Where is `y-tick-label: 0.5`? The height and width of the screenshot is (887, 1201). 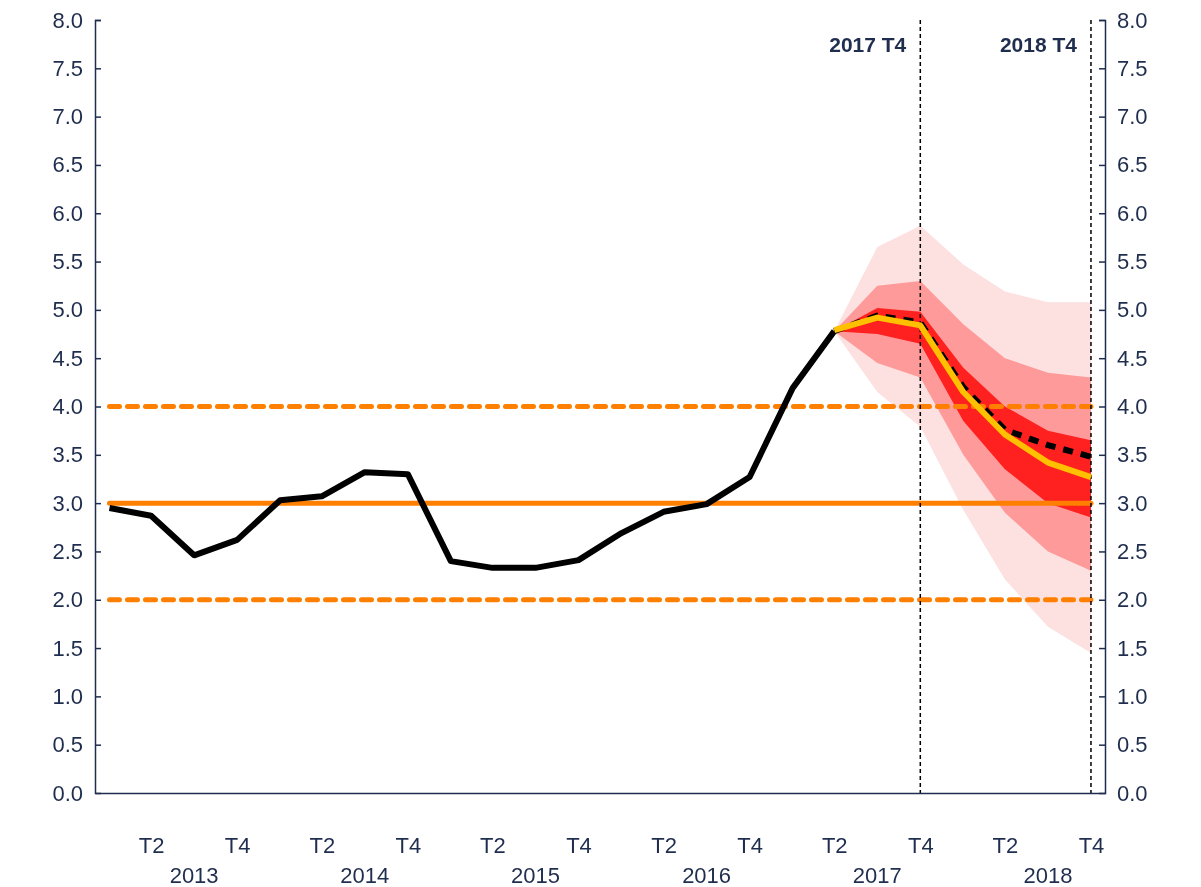 y-tick-label: 0.5 is located at coordinates (67, 745).